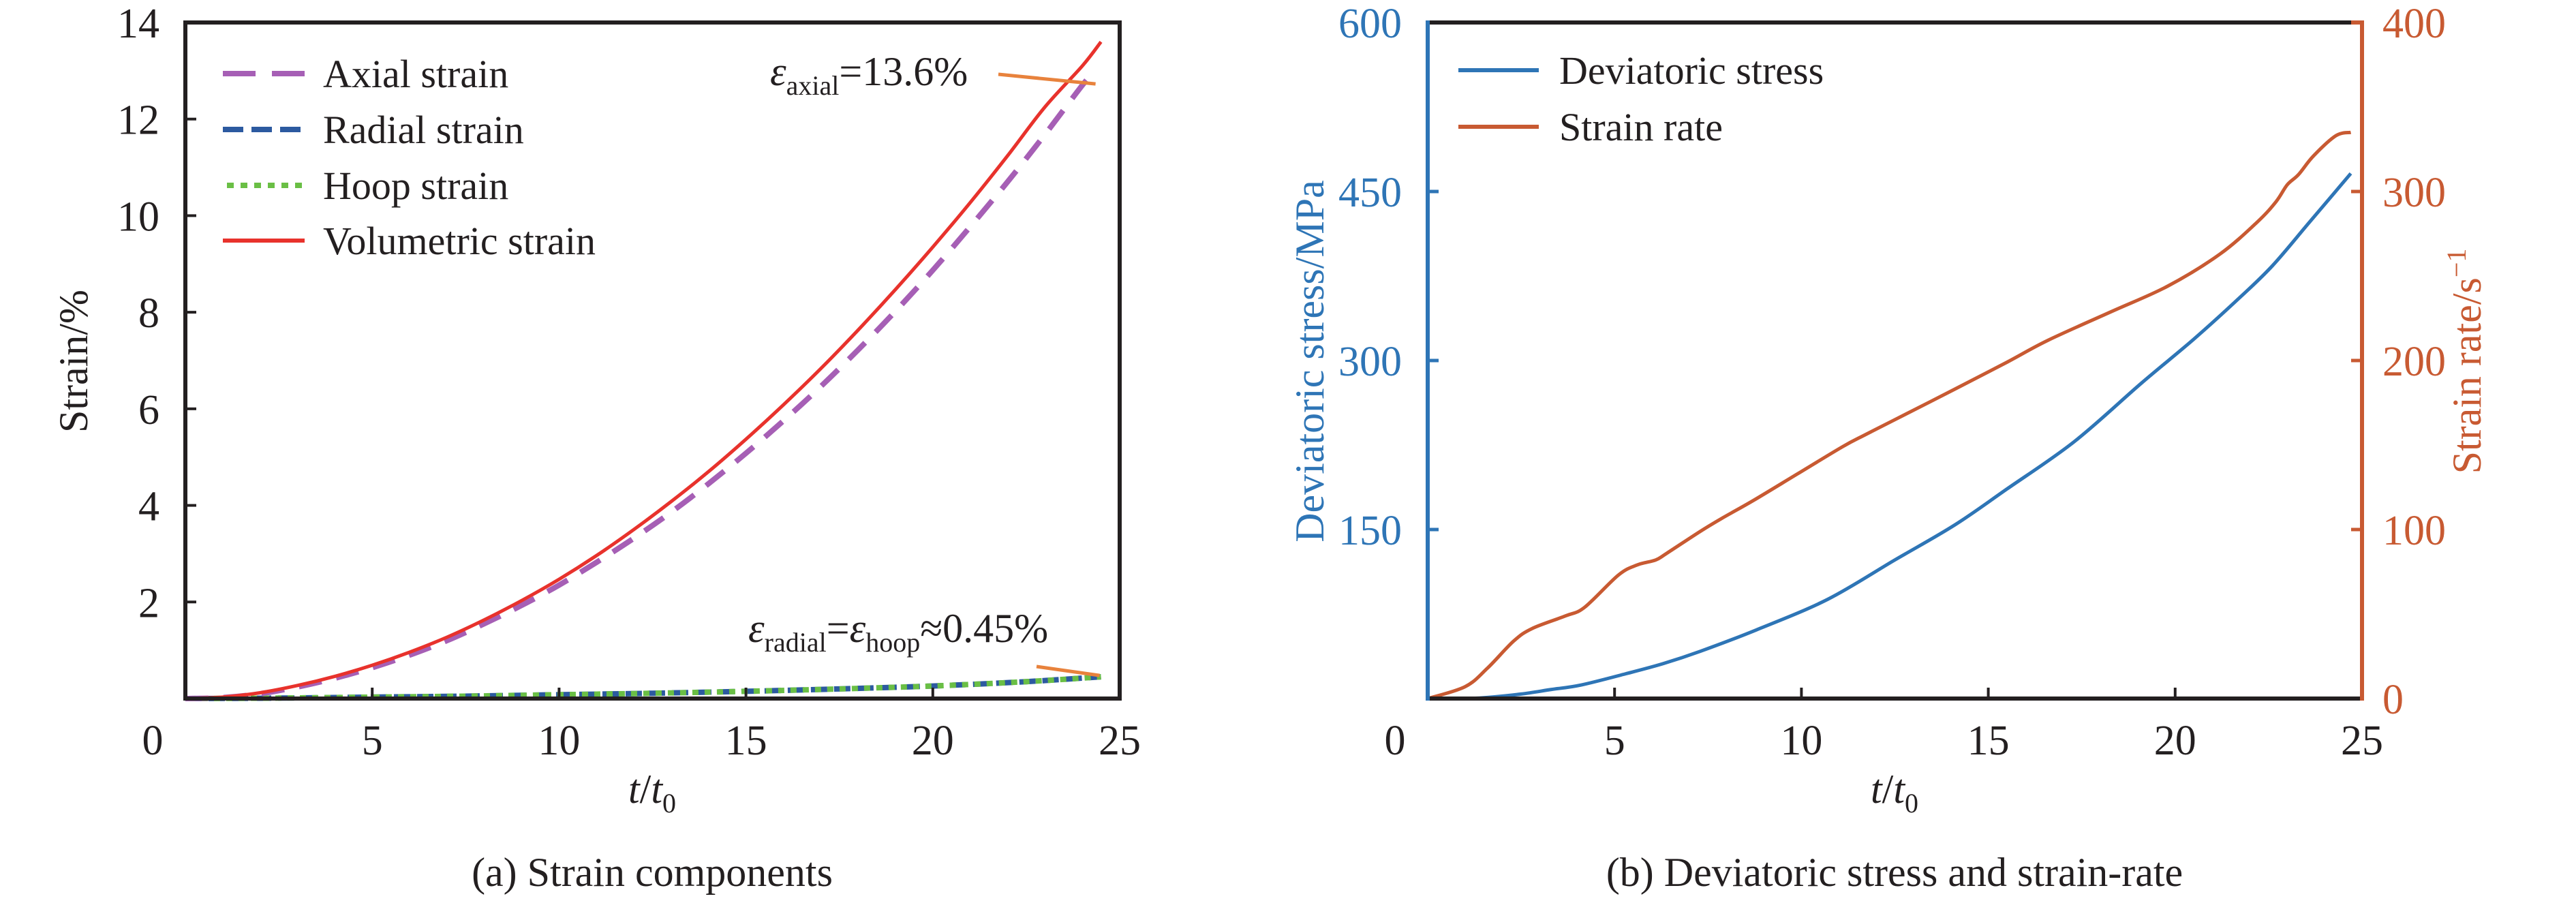 This screenshot has width=2576, height=903. Describe the element at coordinates (652, 793) in the screenshot. I see `panel-a-x-axis-title: t/t0` at that location.